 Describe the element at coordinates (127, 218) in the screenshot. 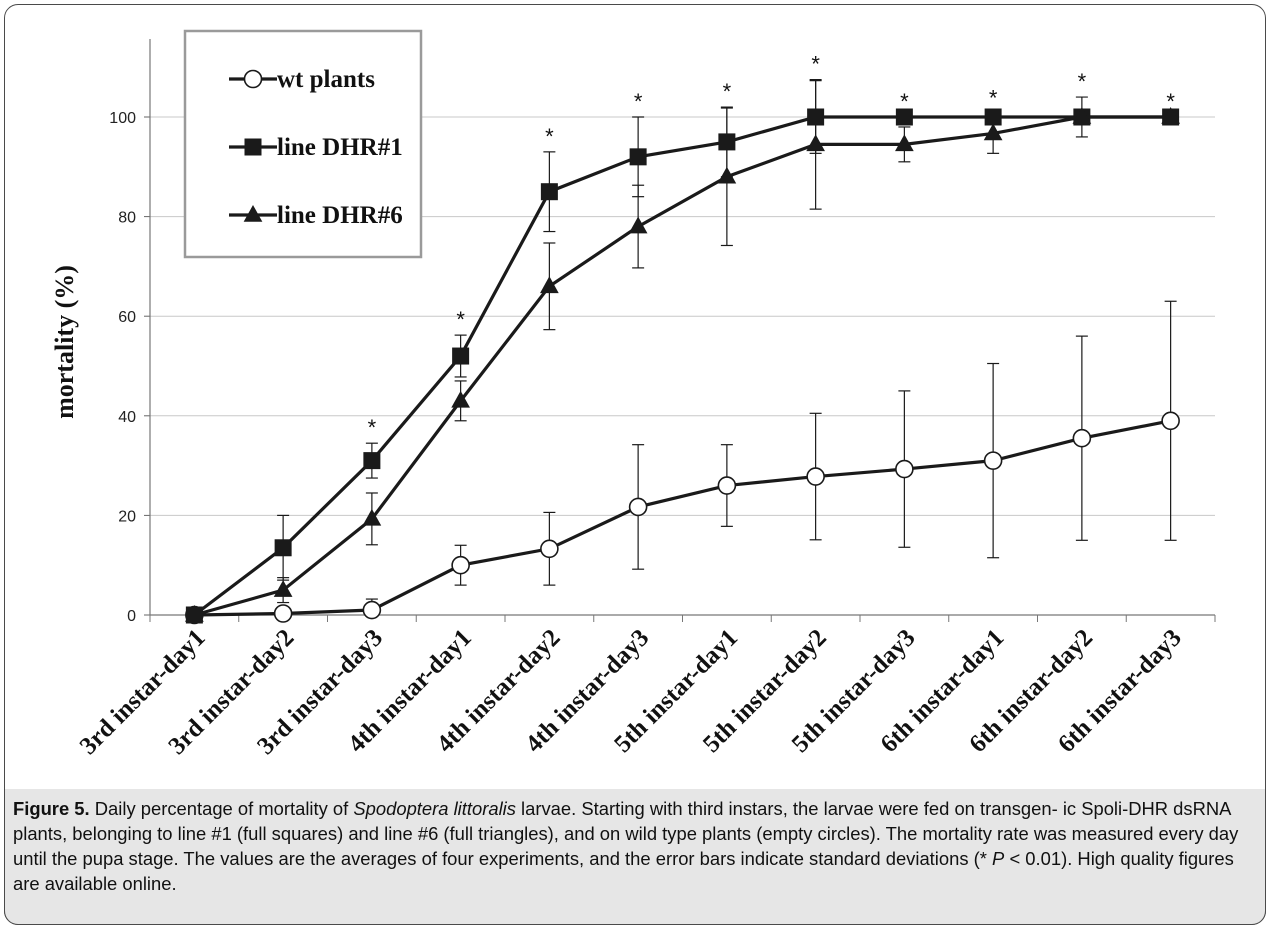

I see `y-tick-label: 80` at that location.